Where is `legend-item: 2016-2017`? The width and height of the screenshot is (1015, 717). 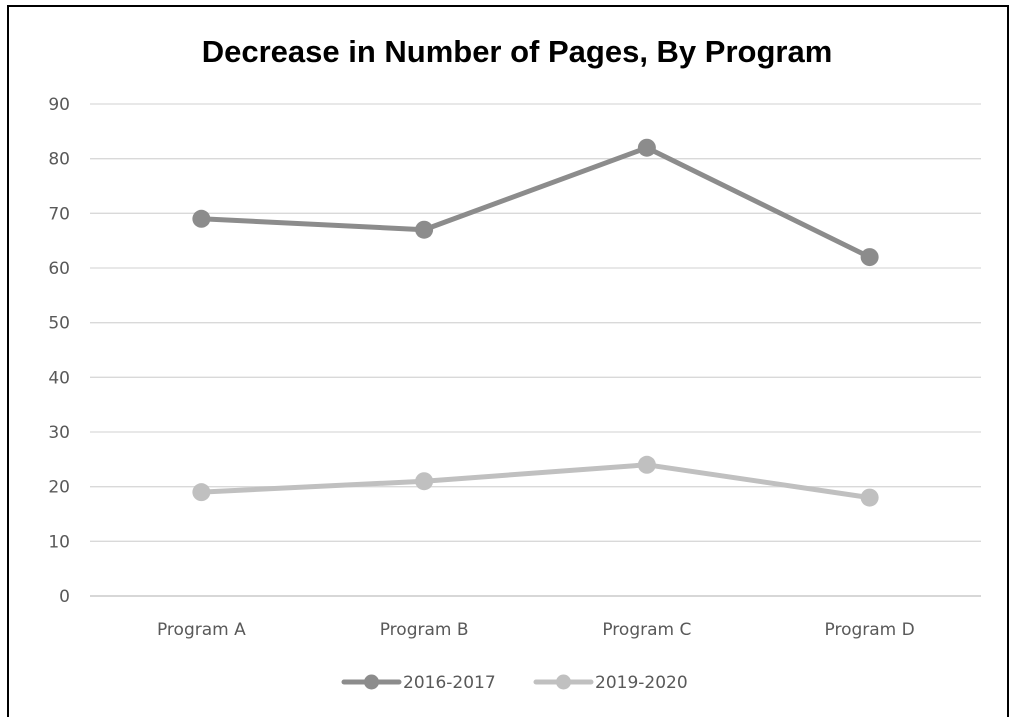
legend-item: 2016-2017 is located at coordinates (418, 683).